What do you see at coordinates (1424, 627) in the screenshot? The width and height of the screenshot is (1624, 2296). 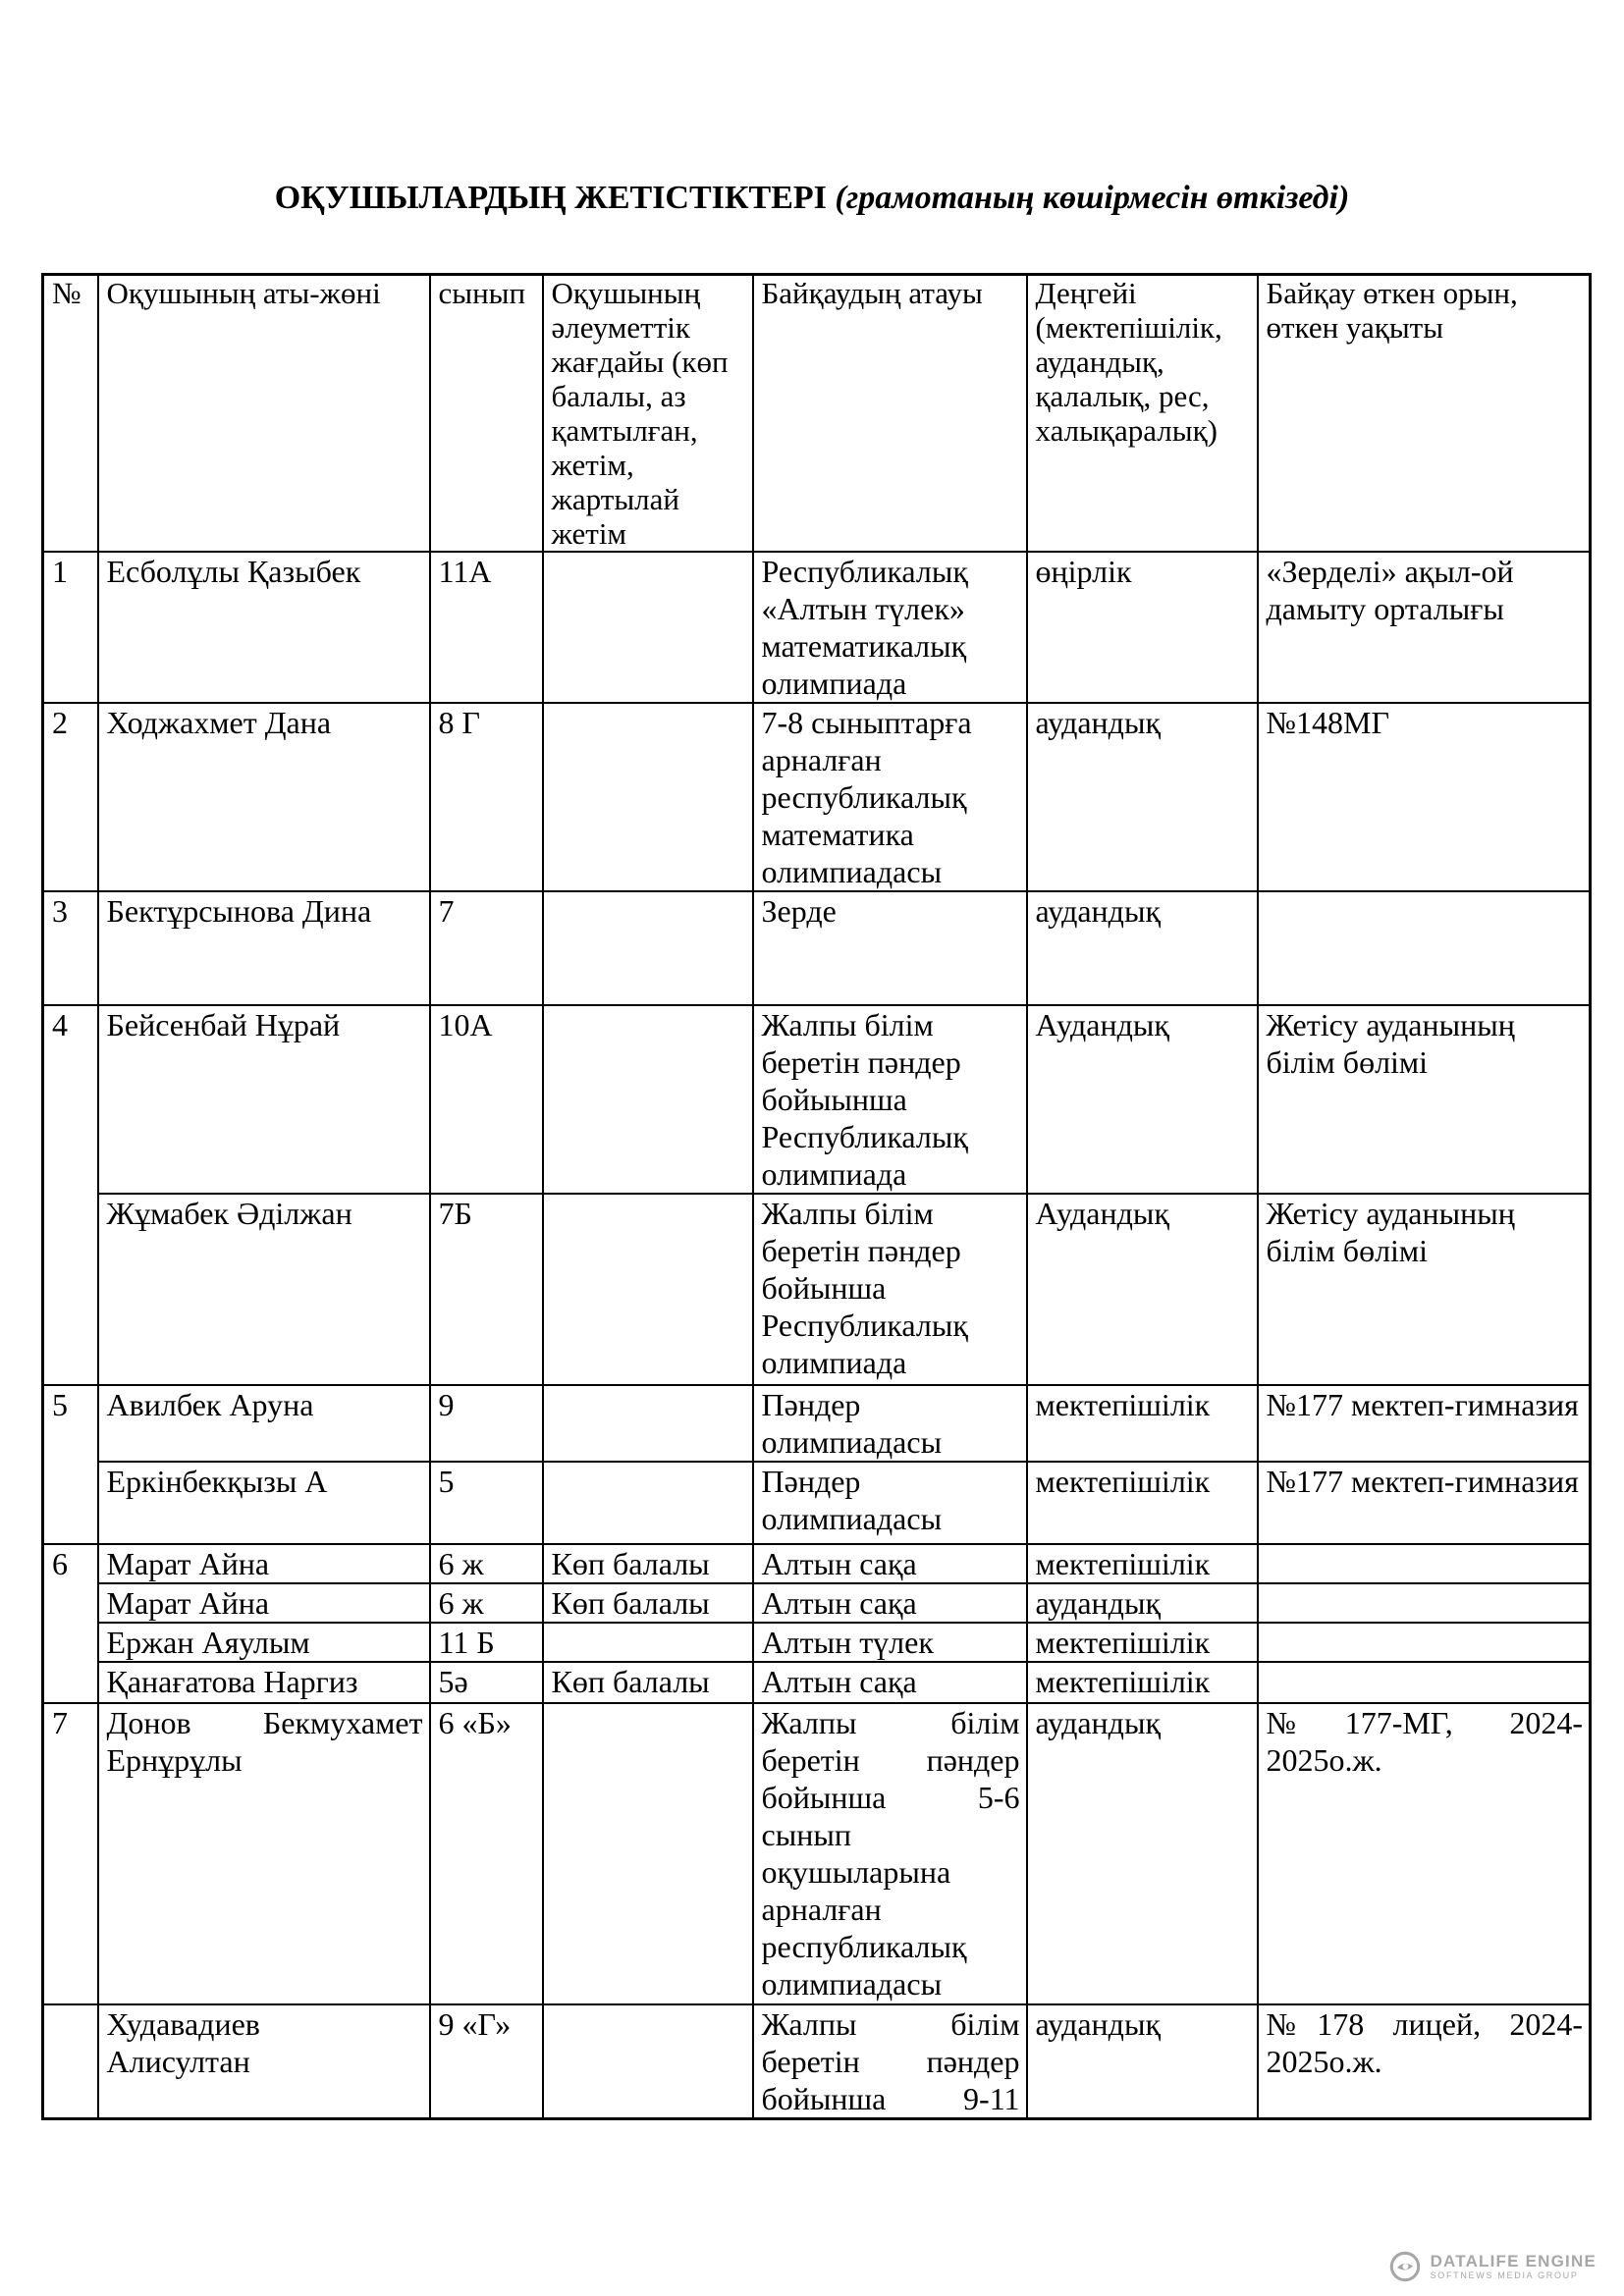 I see `place-time-cell: «Зерделі» ақыл-ой дамыту орталығы` at bounding box center [1424, 627].